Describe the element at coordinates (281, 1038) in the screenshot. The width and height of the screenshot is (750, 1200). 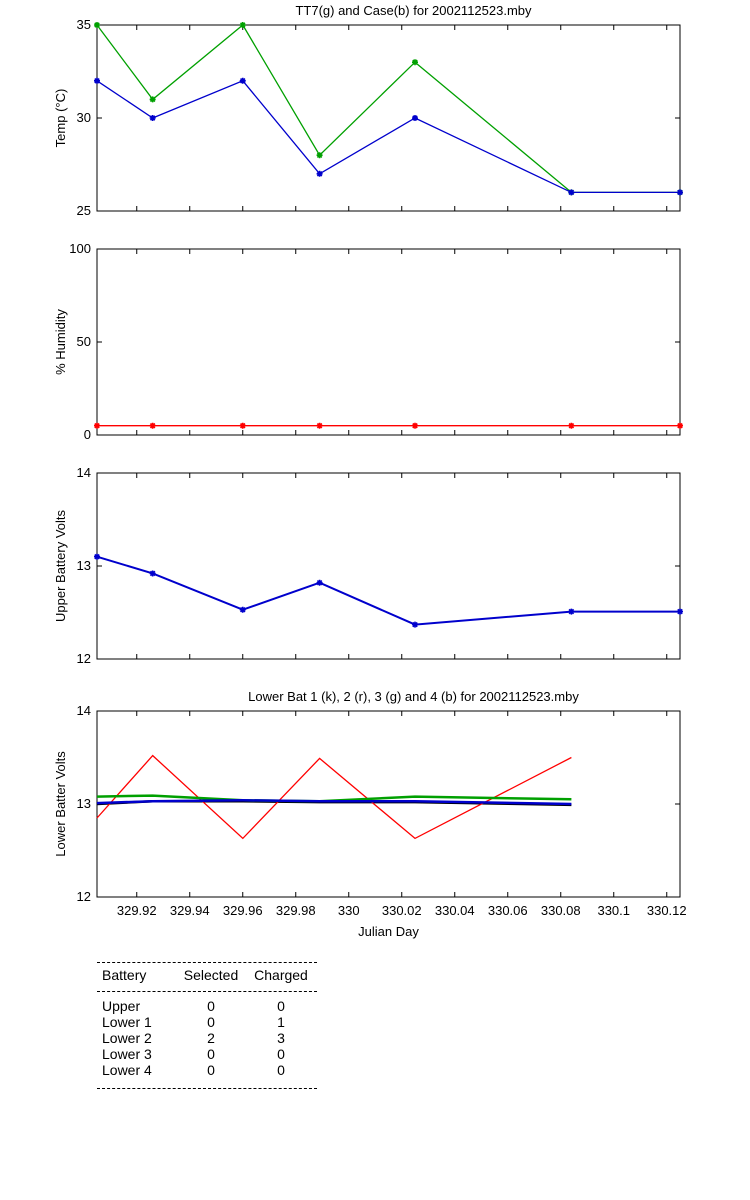
I see `cell-charged: 3` at that location.